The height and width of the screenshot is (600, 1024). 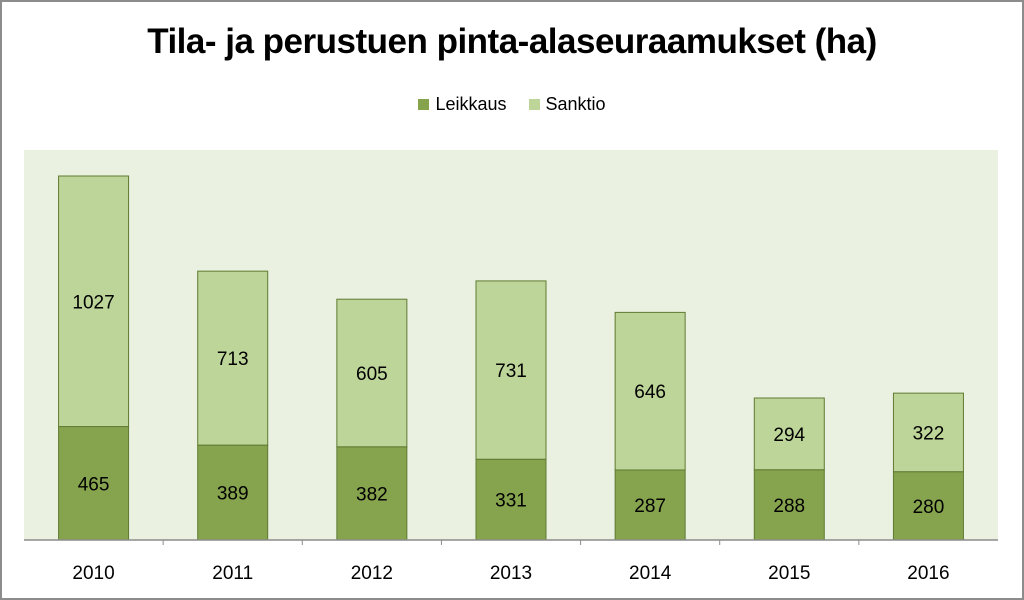 I want to click on legend-label-leikkaus: Leikkaus, so click(x=471, y=104).